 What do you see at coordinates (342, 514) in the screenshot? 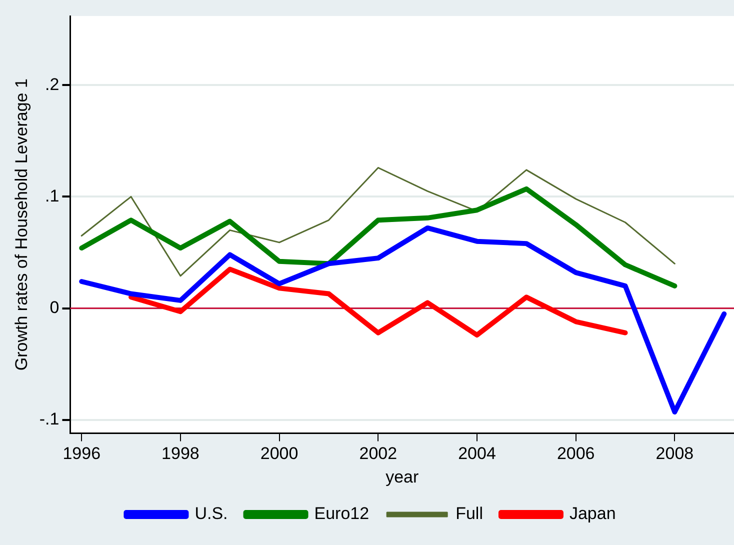
I see `legend-label: Euro12` at bounding box center [342, 514].